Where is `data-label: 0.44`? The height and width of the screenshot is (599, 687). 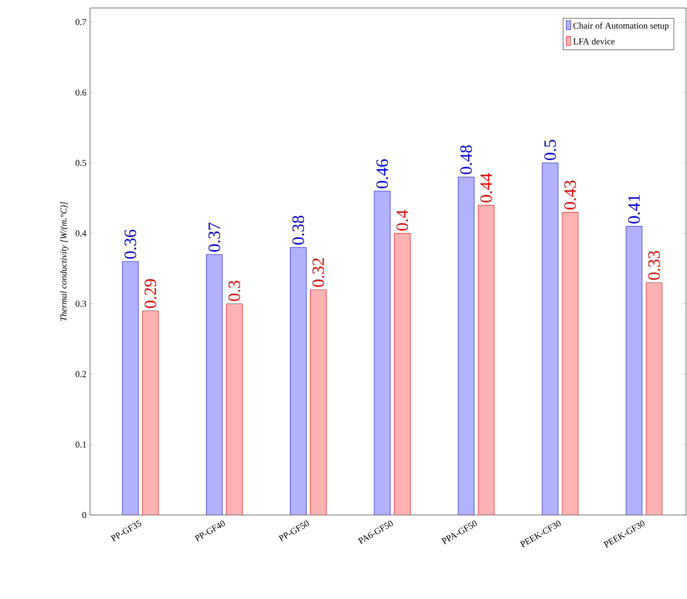
data-label: 0.44 is located at coordinates (486, 187).